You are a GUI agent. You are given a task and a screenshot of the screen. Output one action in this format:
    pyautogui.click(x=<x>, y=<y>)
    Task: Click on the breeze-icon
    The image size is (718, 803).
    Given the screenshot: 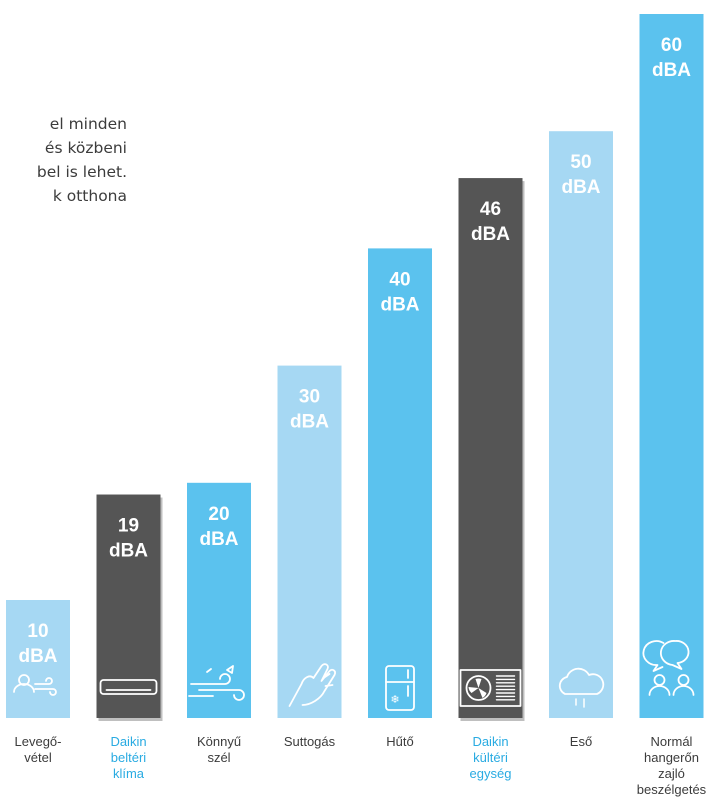 What is the action you would take?
    pyautogui.click(x=216, y=683)
    